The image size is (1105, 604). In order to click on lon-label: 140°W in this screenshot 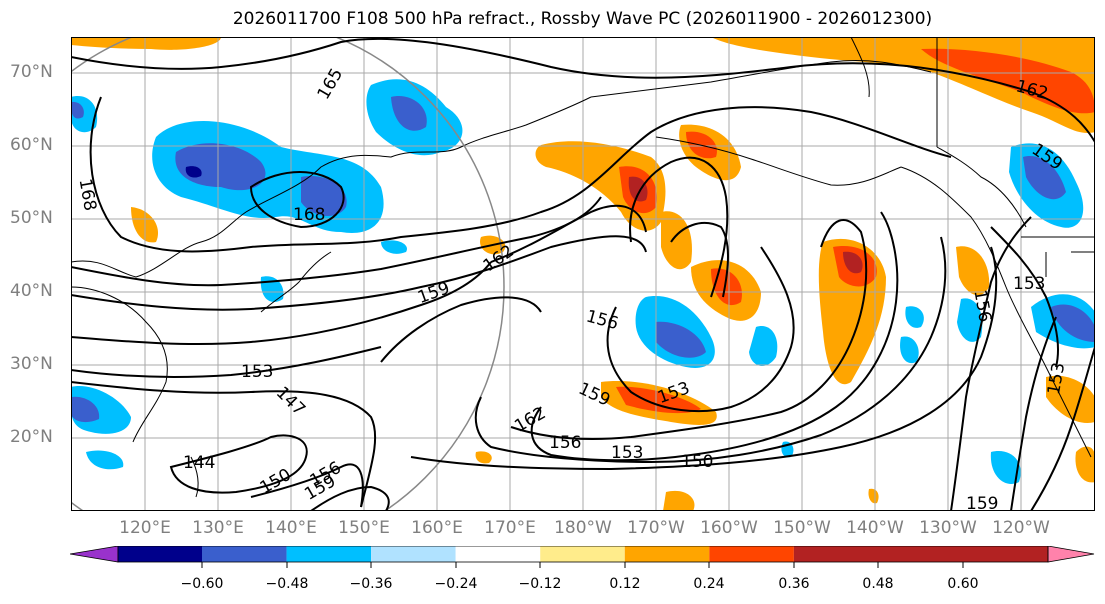, I will do `click(875, 528)`.